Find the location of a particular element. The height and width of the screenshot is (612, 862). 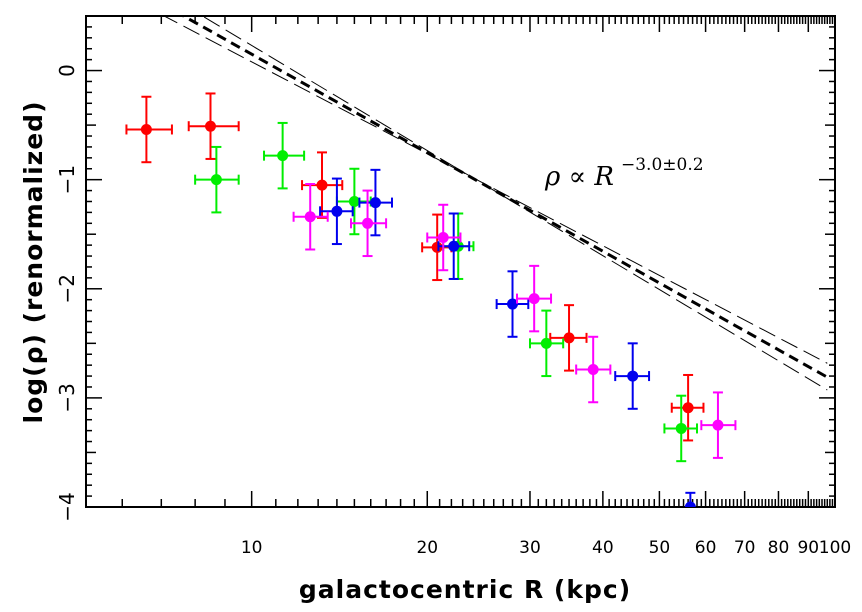

x-tick-label: 30 is located at coordinates (530, 548).